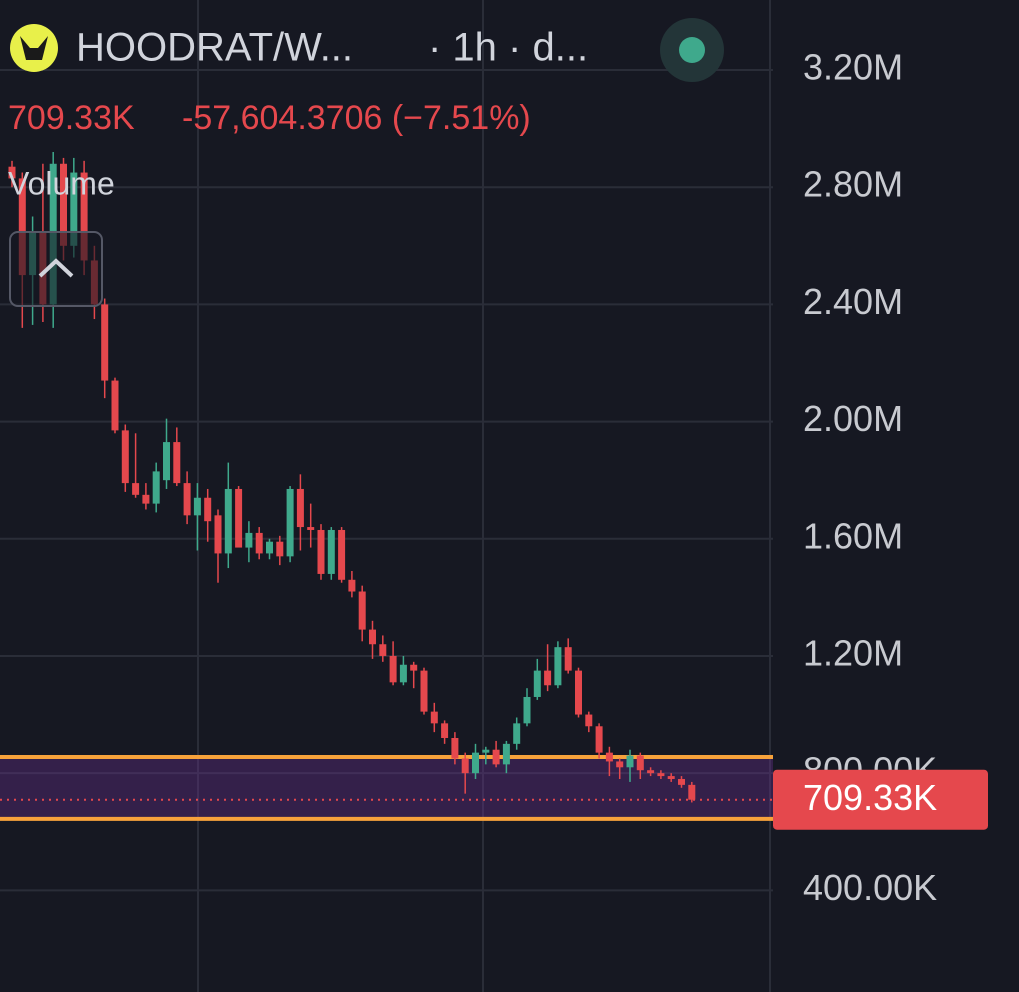 The width and height of the screenshot is (1019, 992). Describe the element at coordinates (692, 50) in the screenshot. I see `status-dot` at that location.